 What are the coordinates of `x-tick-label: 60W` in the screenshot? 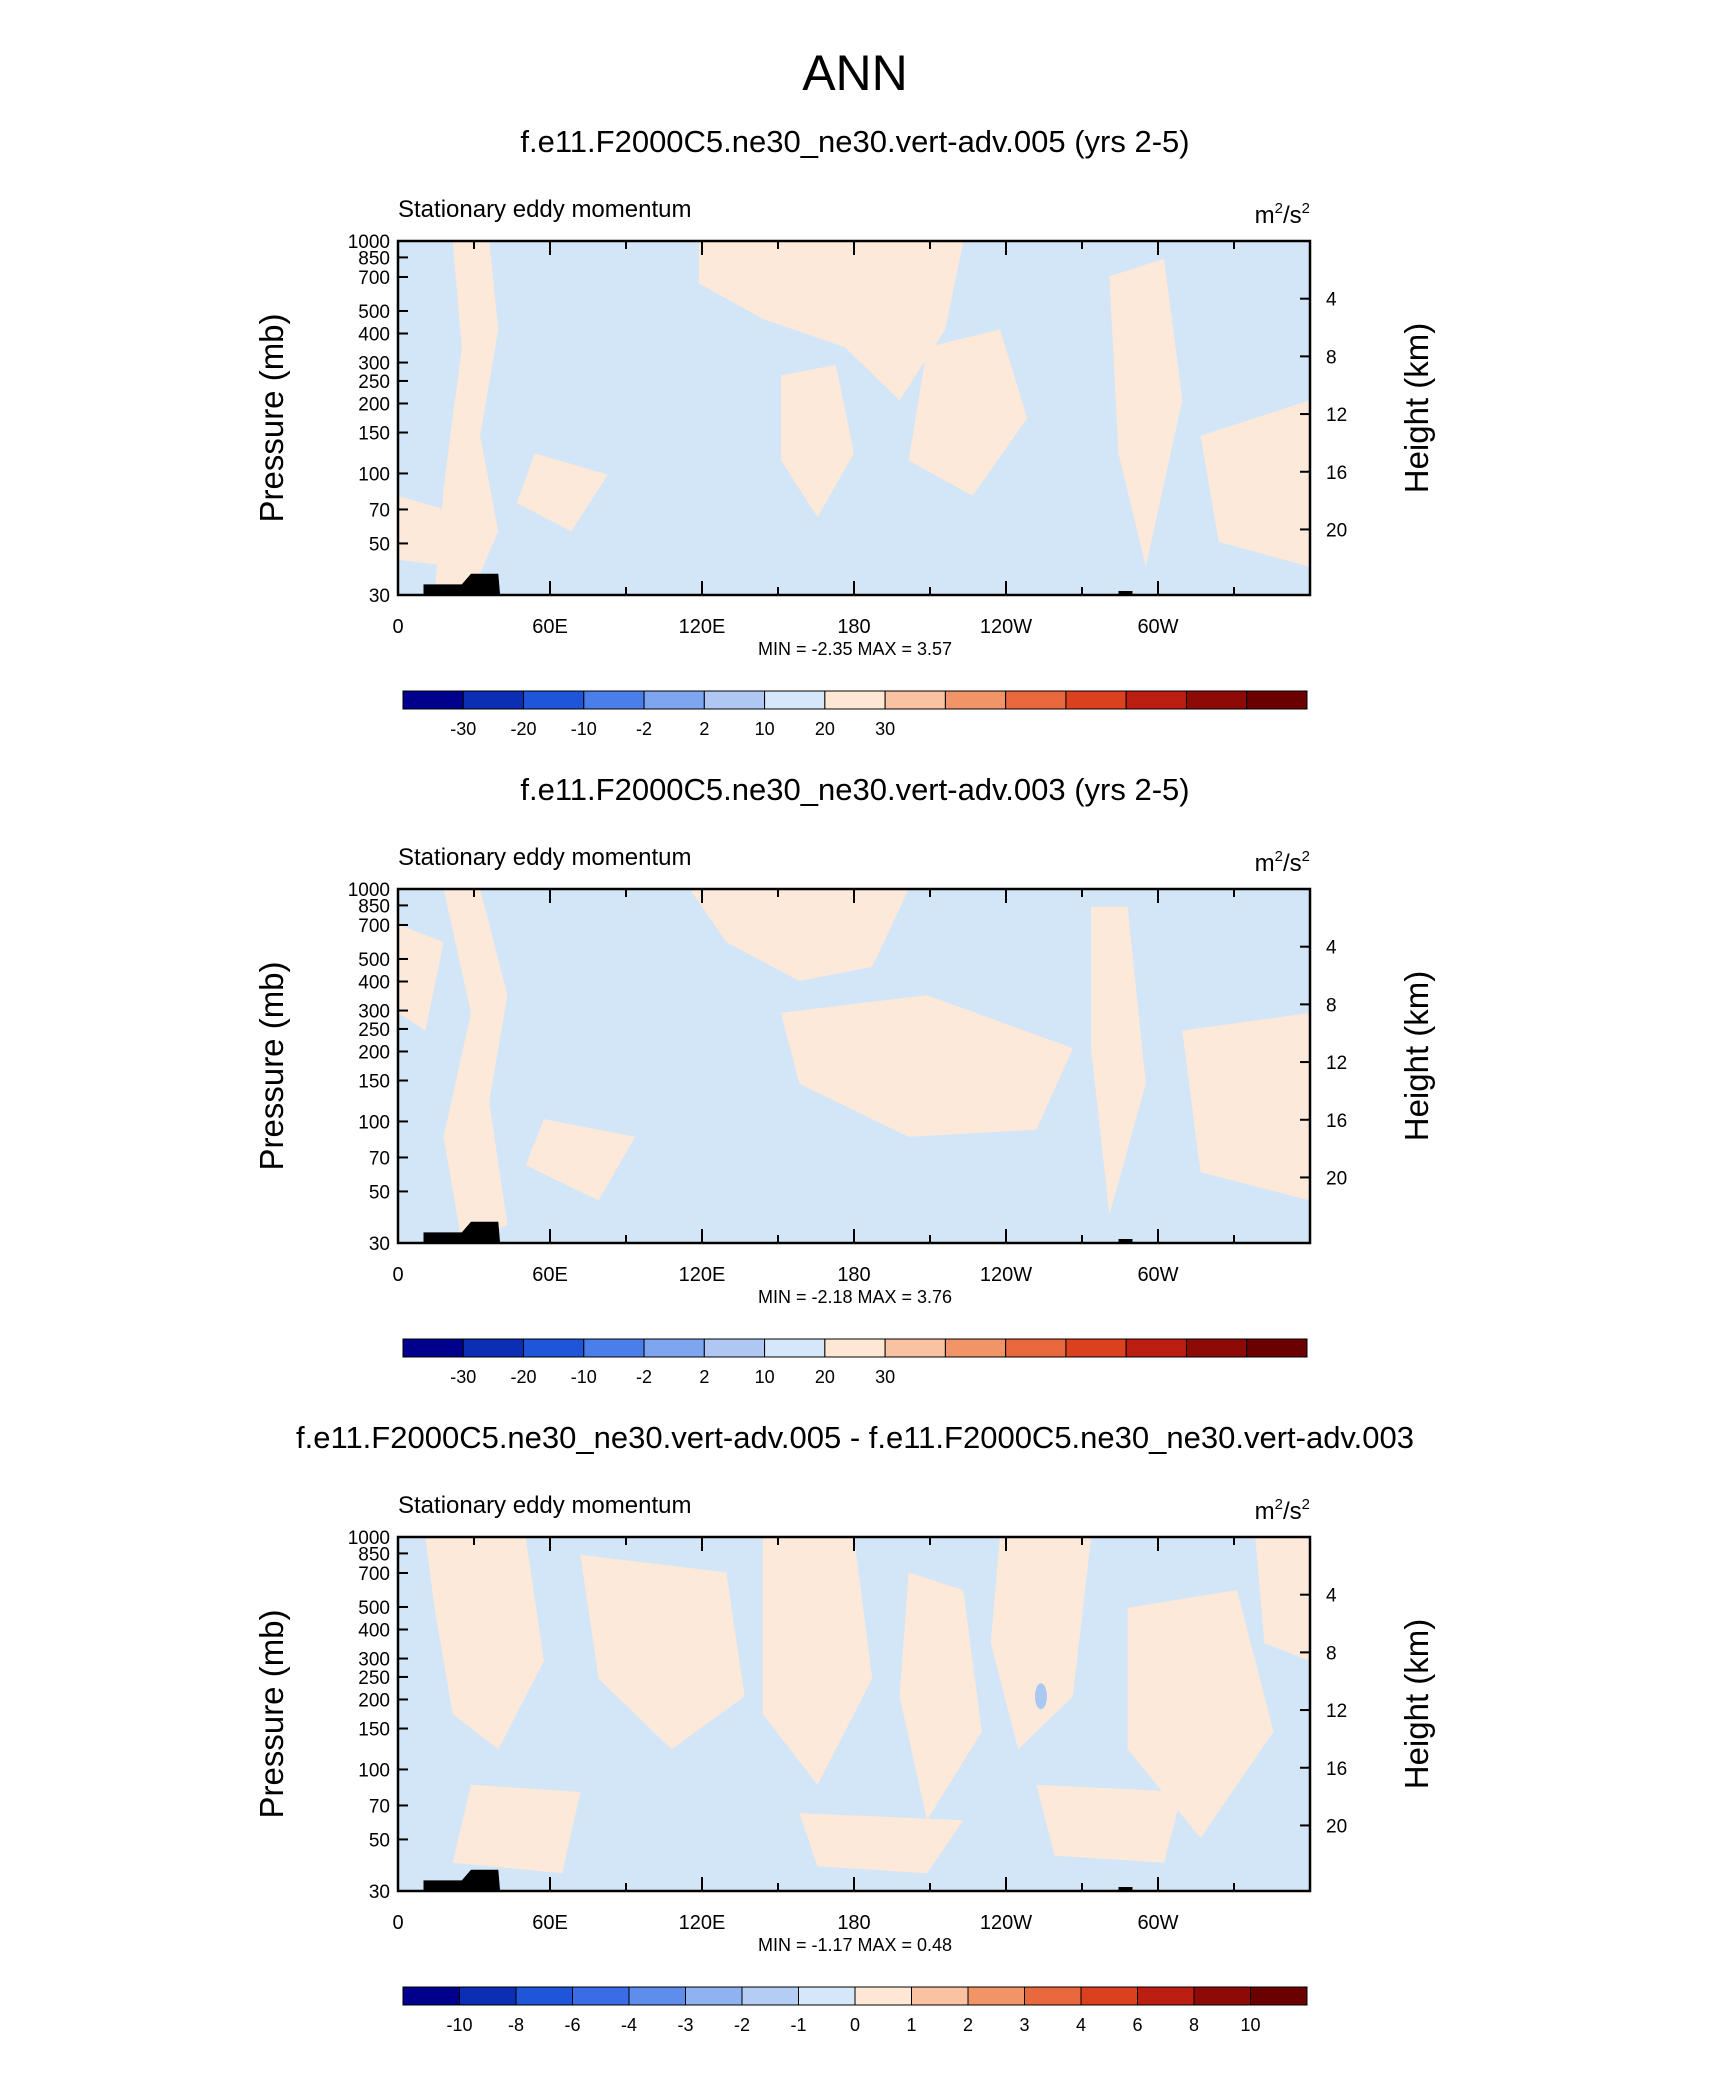 It's located at (1157, 1275).